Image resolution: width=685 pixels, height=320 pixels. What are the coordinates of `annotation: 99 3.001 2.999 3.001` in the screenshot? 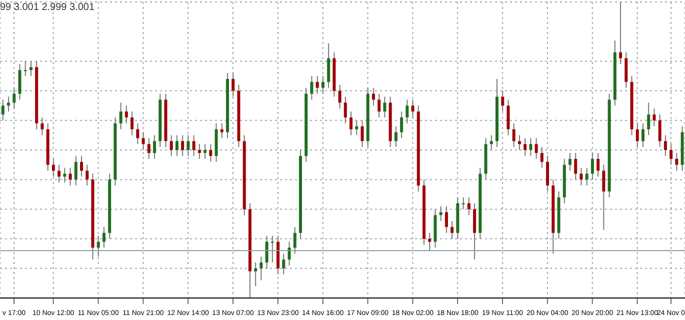 It's located at (47, 7).